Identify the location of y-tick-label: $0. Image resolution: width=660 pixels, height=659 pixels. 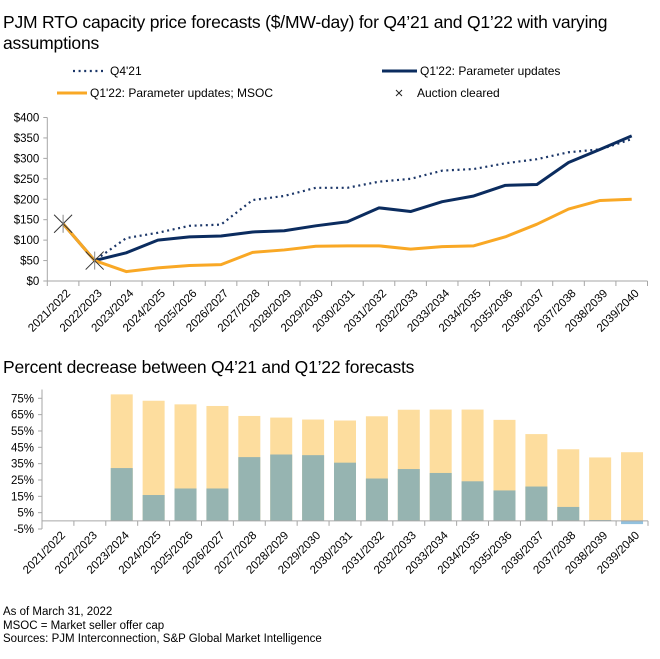
(33, 282).